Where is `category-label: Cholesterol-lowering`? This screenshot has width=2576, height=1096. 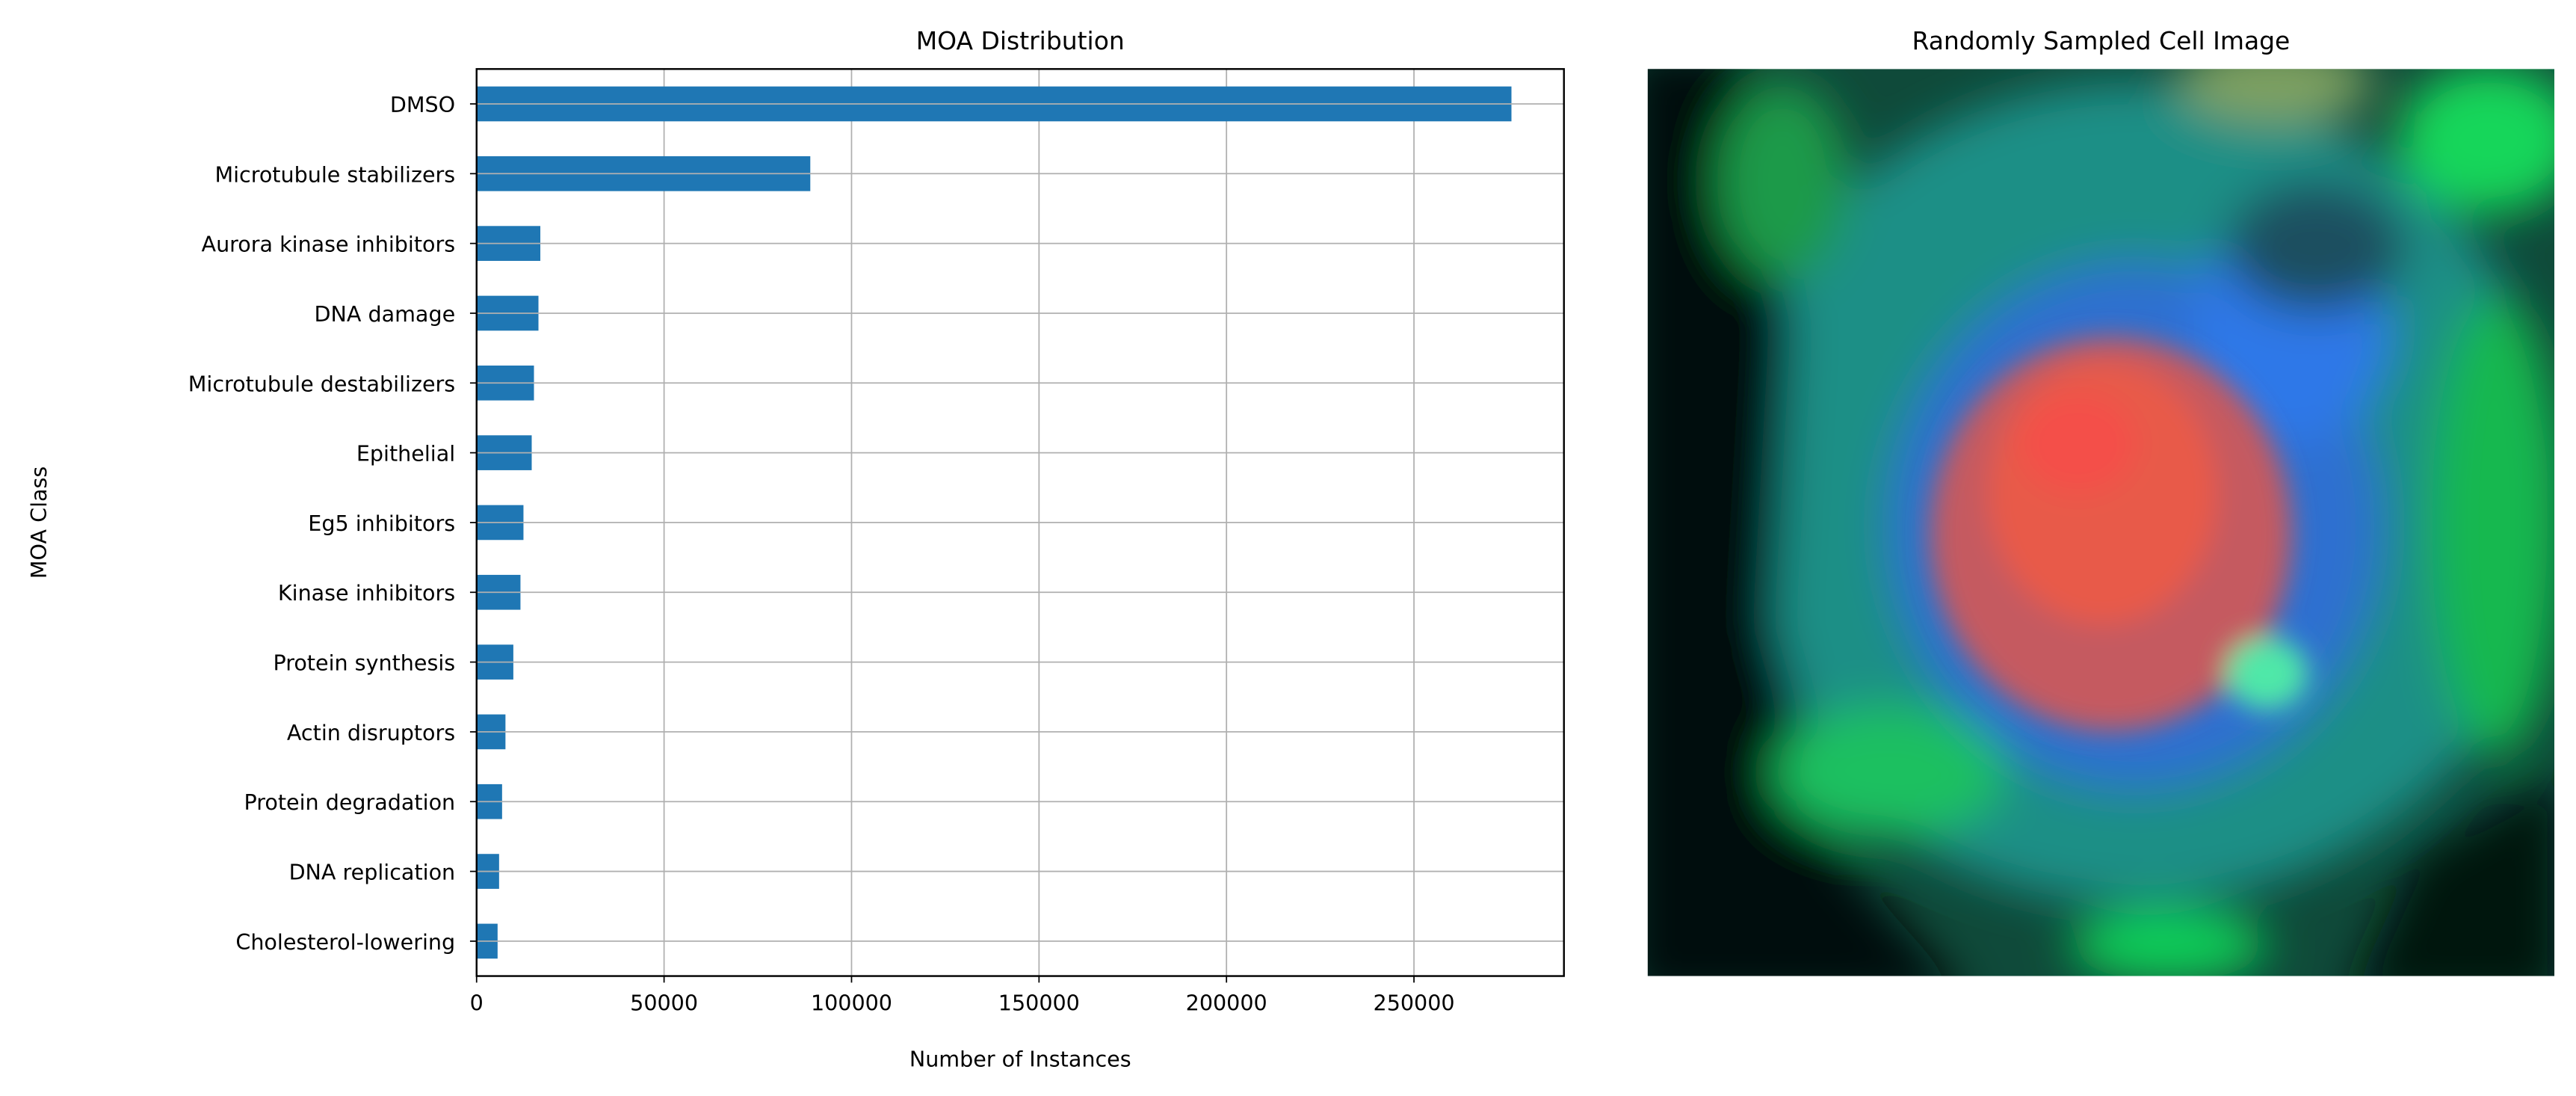
category-label: Cholesterol-lowering is located at coordinates (345, 942).